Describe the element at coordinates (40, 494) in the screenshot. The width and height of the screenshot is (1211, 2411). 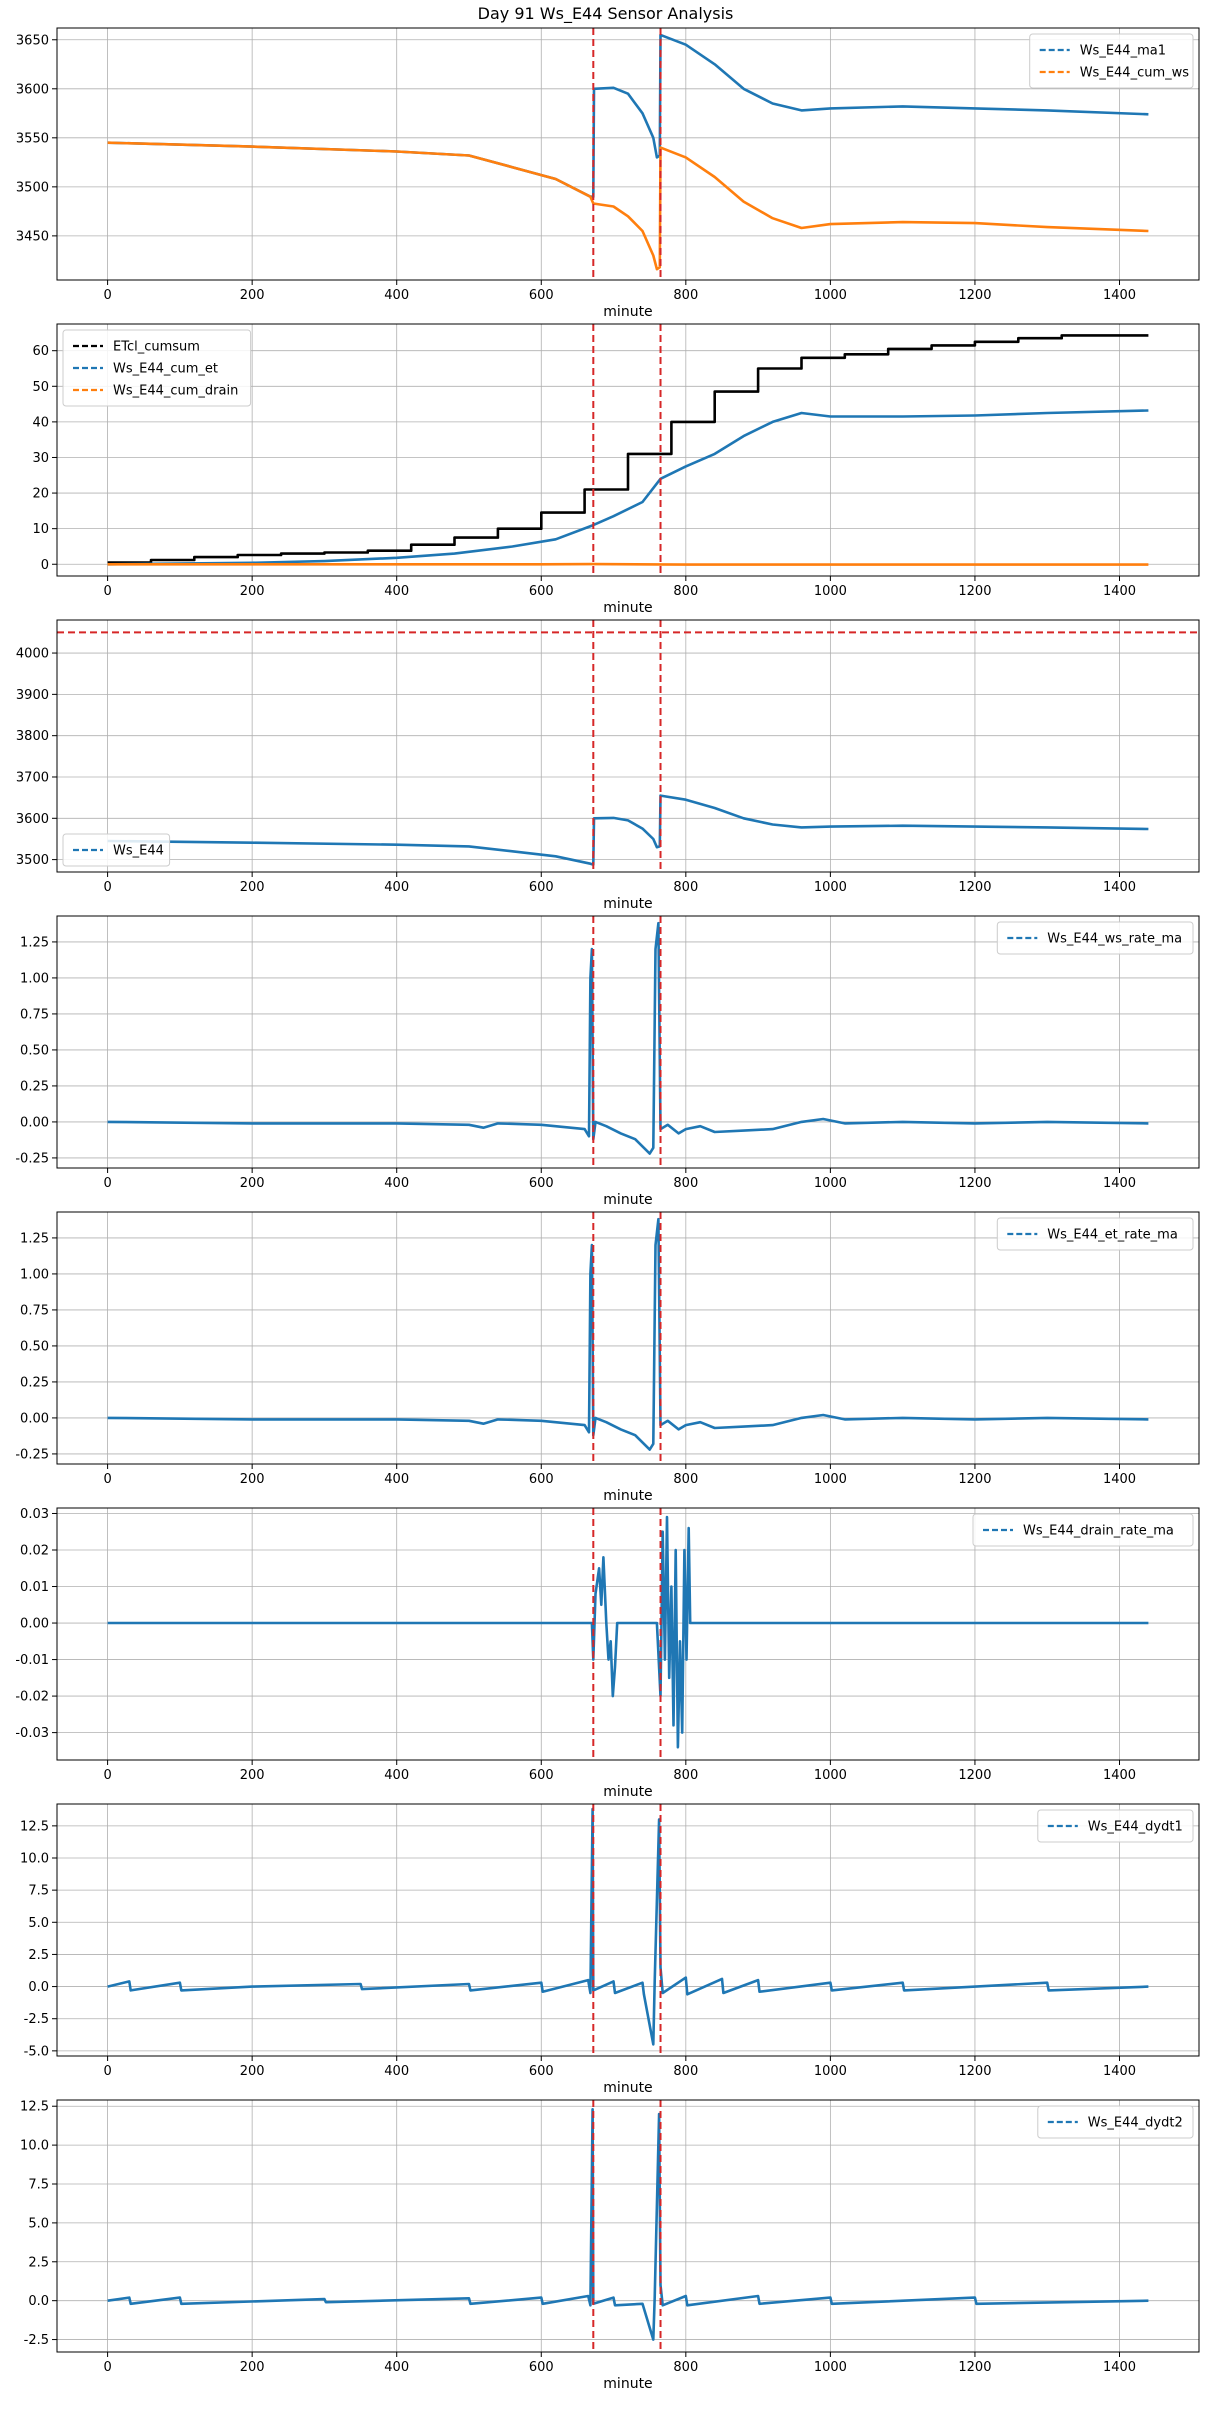
I see `y-tick-label: 20` at that location.